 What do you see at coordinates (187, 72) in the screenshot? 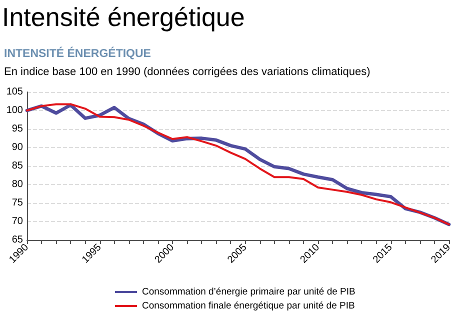
I see `y-axis-title: En indice base 100 en 1990 (données corrigées des variations climatiques)` at bounding box center [187, 72].